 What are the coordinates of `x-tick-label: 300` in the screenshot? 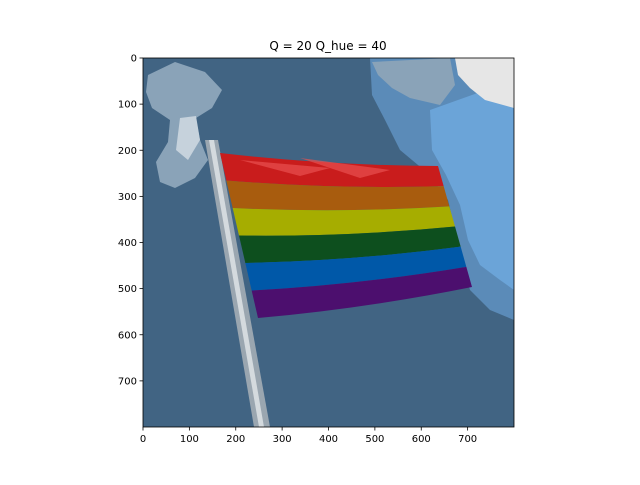 It's located at (282, 439).